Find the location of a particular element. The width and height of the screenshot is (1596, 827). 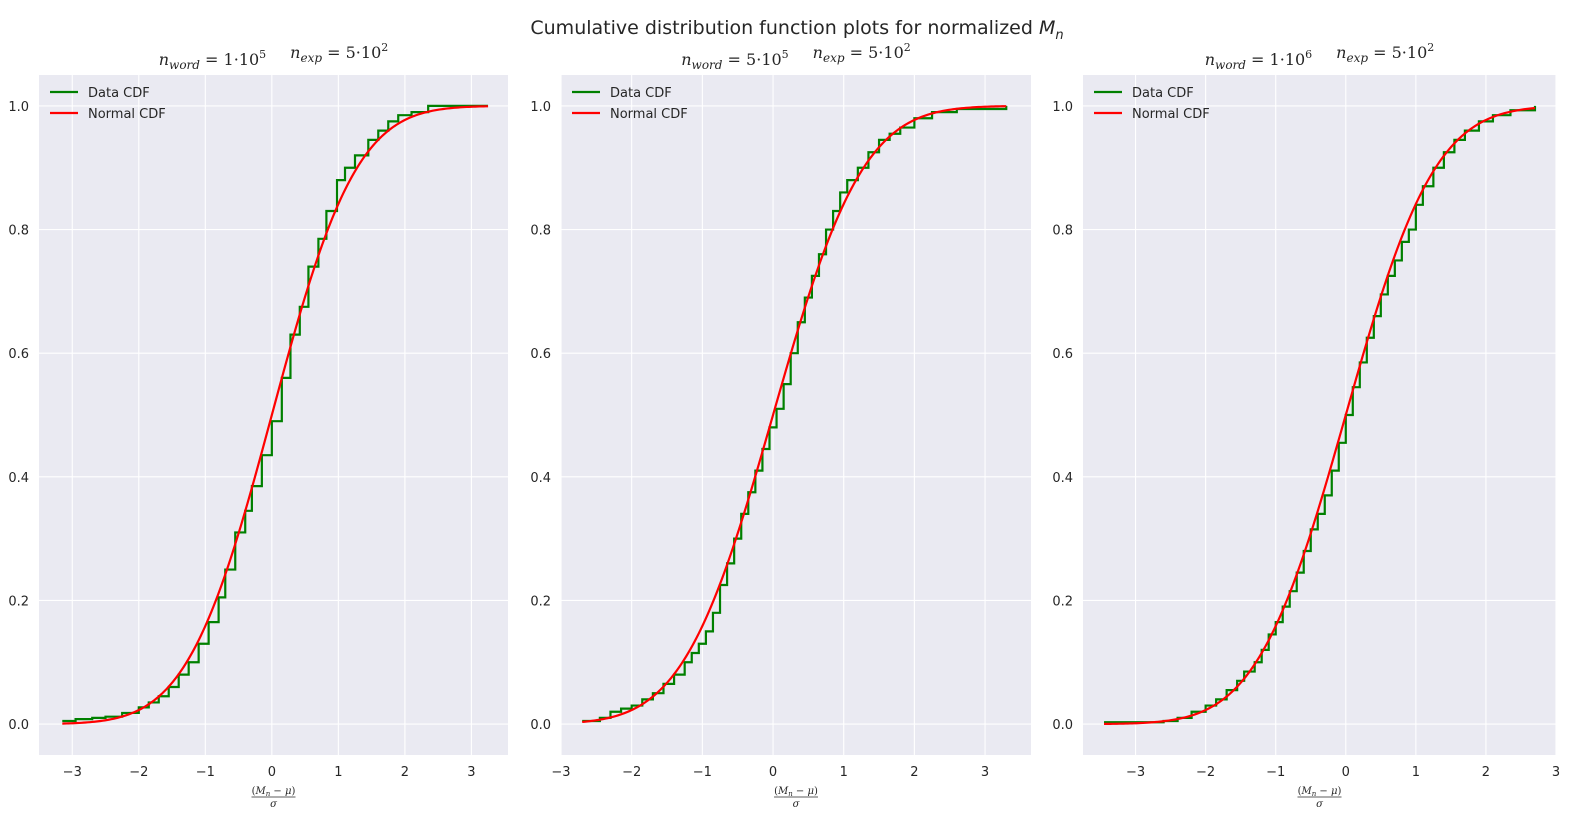

x-axis-label-denominator-3: σ is located at coordinates (1320, 804).